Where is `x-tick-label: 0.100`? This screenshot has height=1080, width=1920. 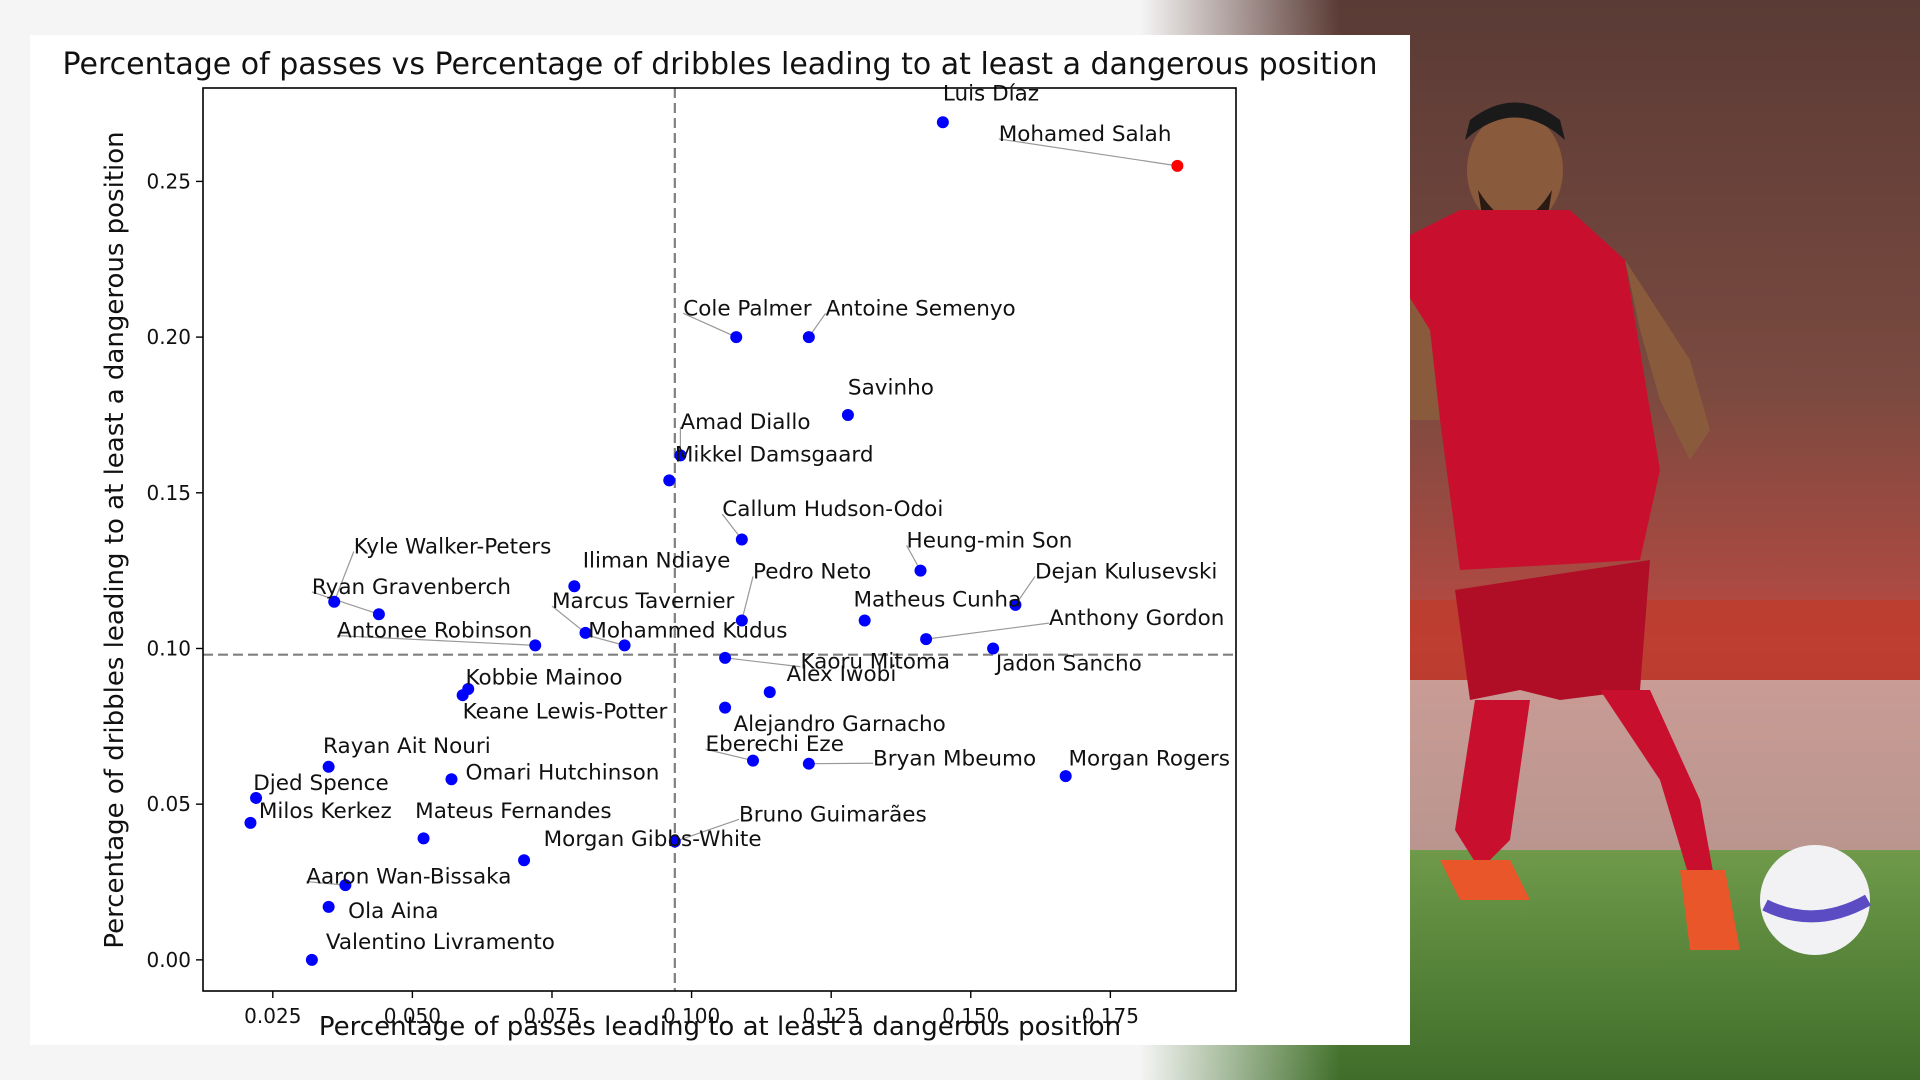
x-tick-label: 0.100 is located at coordinates (691, 1016).